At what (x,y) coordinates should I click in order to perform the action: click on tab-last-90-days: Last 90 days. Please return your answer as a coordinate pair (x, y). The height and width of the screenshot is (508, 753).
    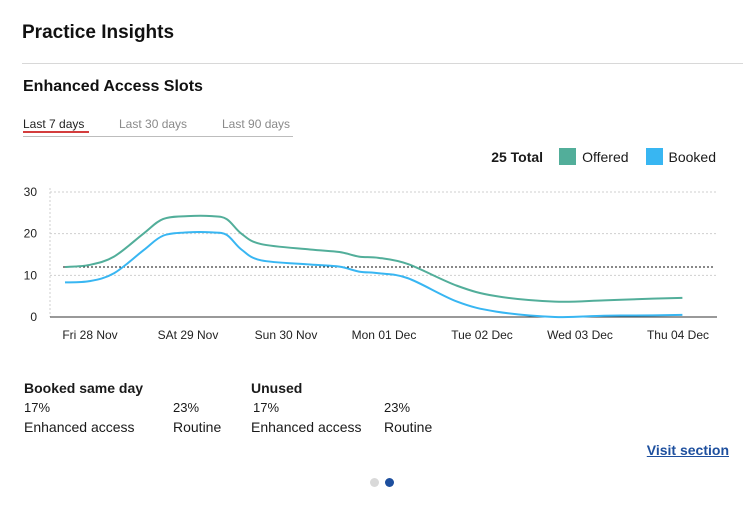
    Looking at the image, I should click on (256, 124).